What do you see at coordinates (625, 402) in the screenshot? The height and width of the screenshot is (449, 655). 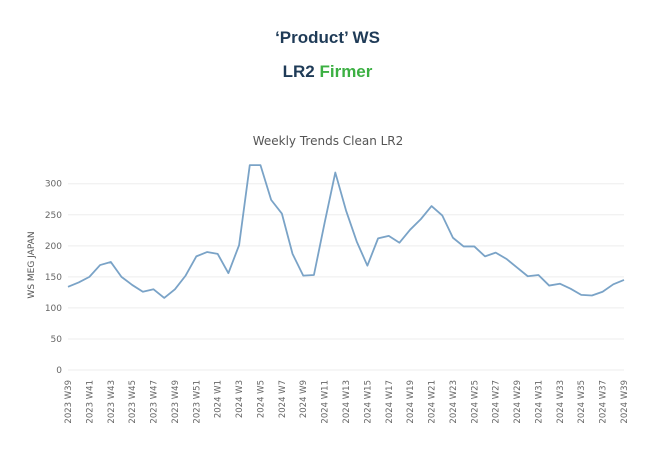 I see `x-tick-label: 2024 W39` at bounding box center [625, 402].